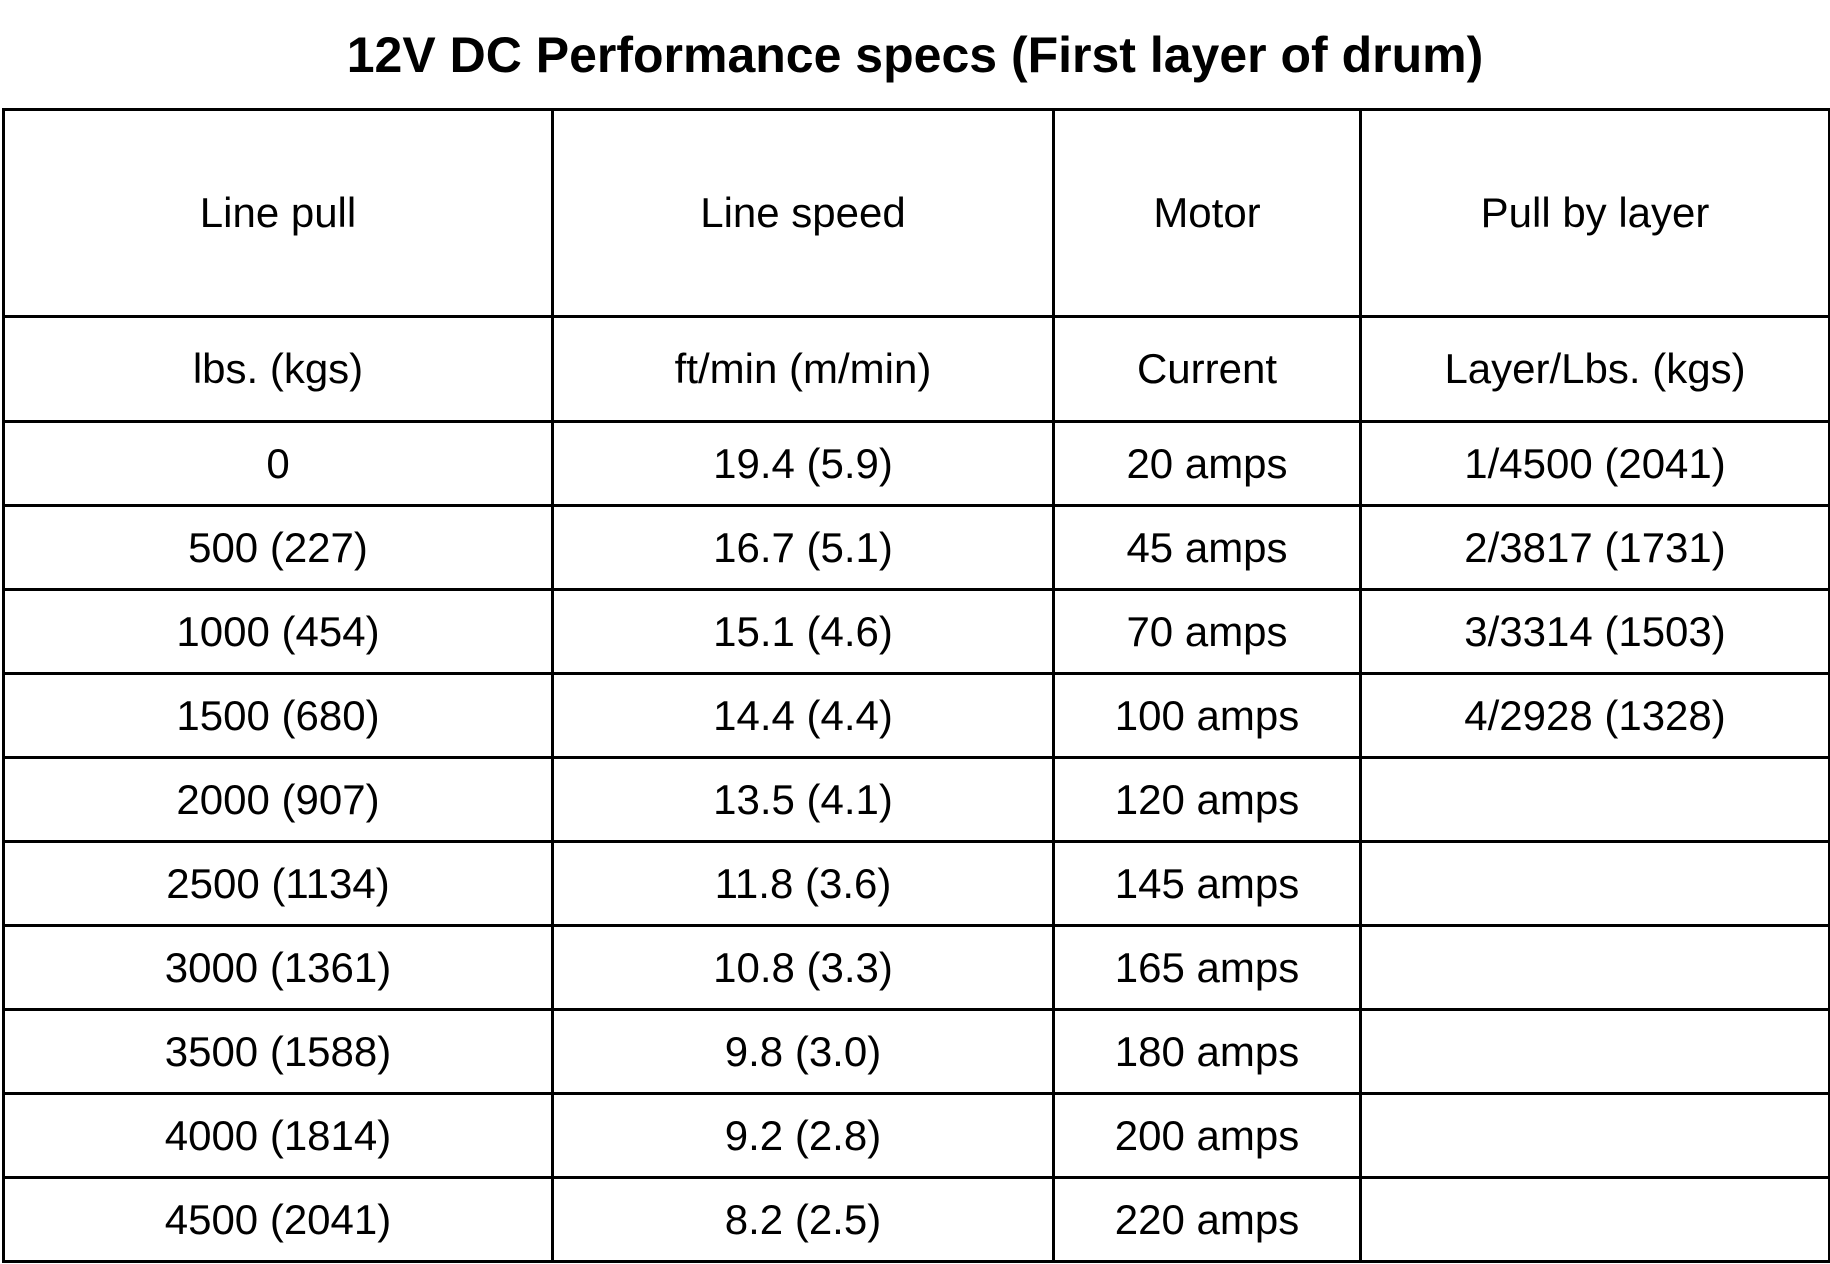  What do you see at coordinates (1207, 547) in the screenshot?
I see `cell-motor-current: 45 amps` at bounding box center [1207, 547].